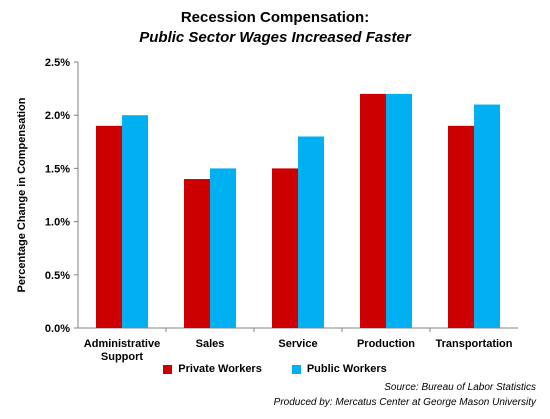  I want to click on legend-item-public: Public Workers, so click(339, 369).